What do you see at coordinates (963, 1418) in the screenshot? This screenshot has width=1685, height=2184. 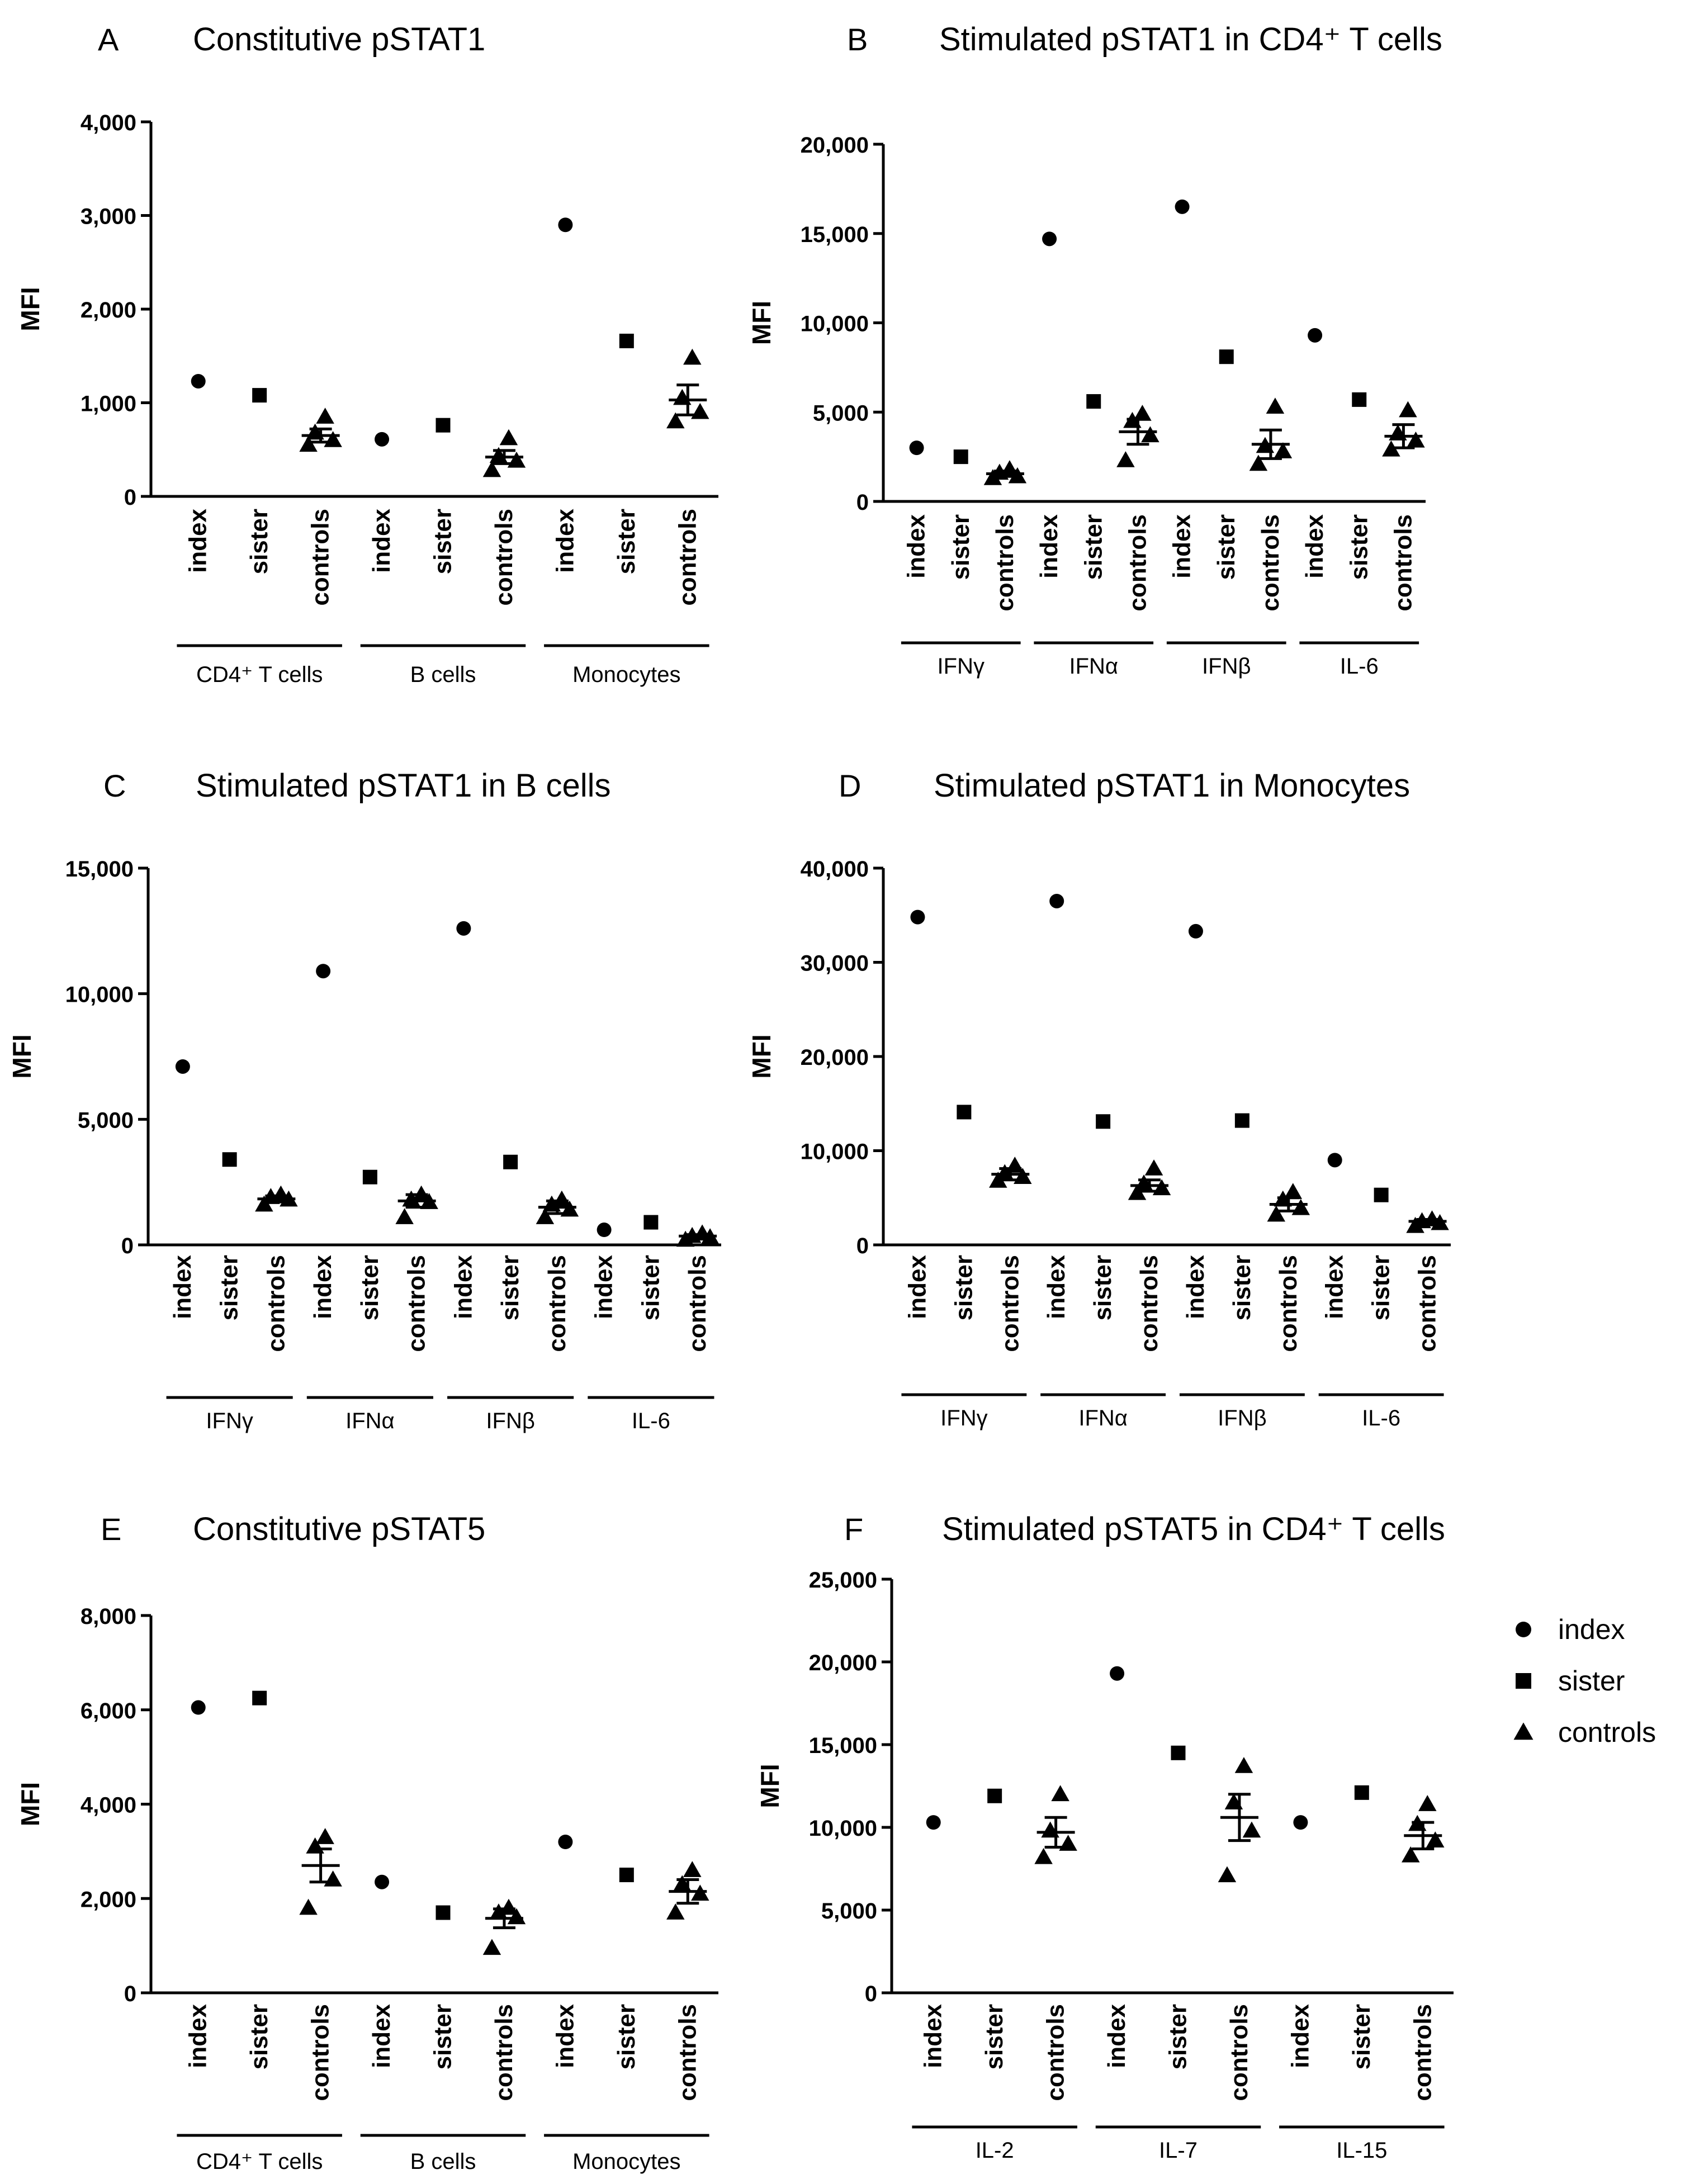 I see `group-label: IFNγ` at bounding box center [963, 1418].